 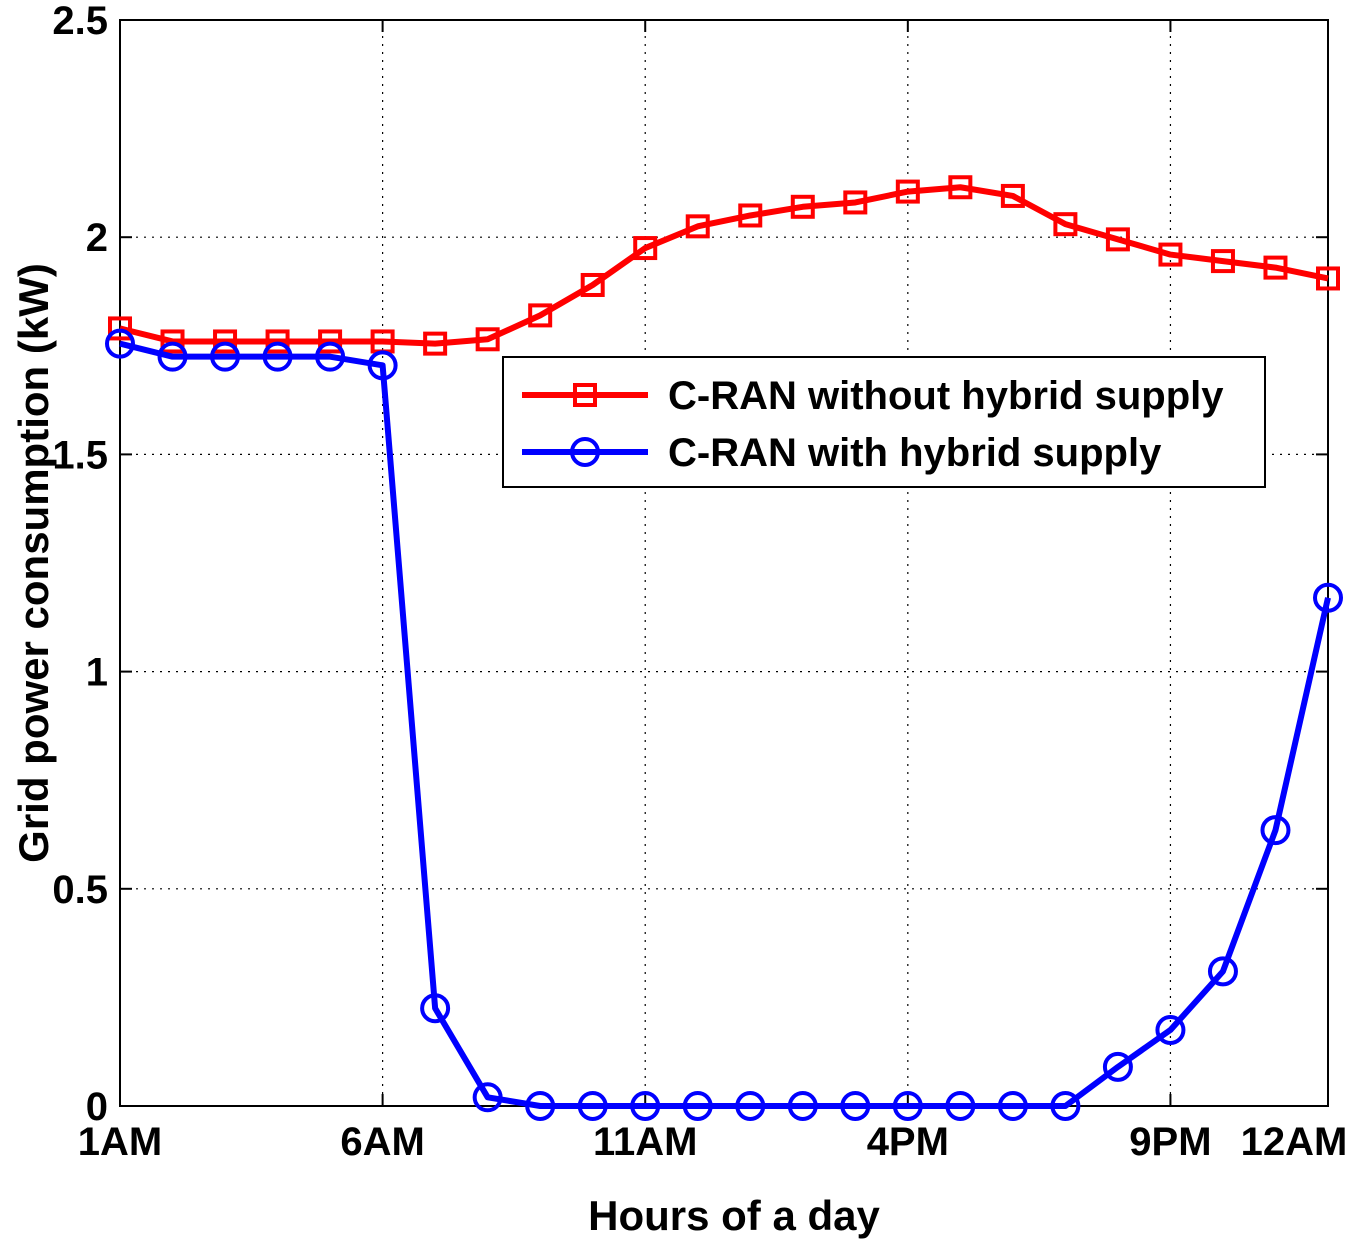 What do you see at coordinates (97, 238) in the screenshot?
I see `y-tick-label: 2` at bounding box center [97, 238].